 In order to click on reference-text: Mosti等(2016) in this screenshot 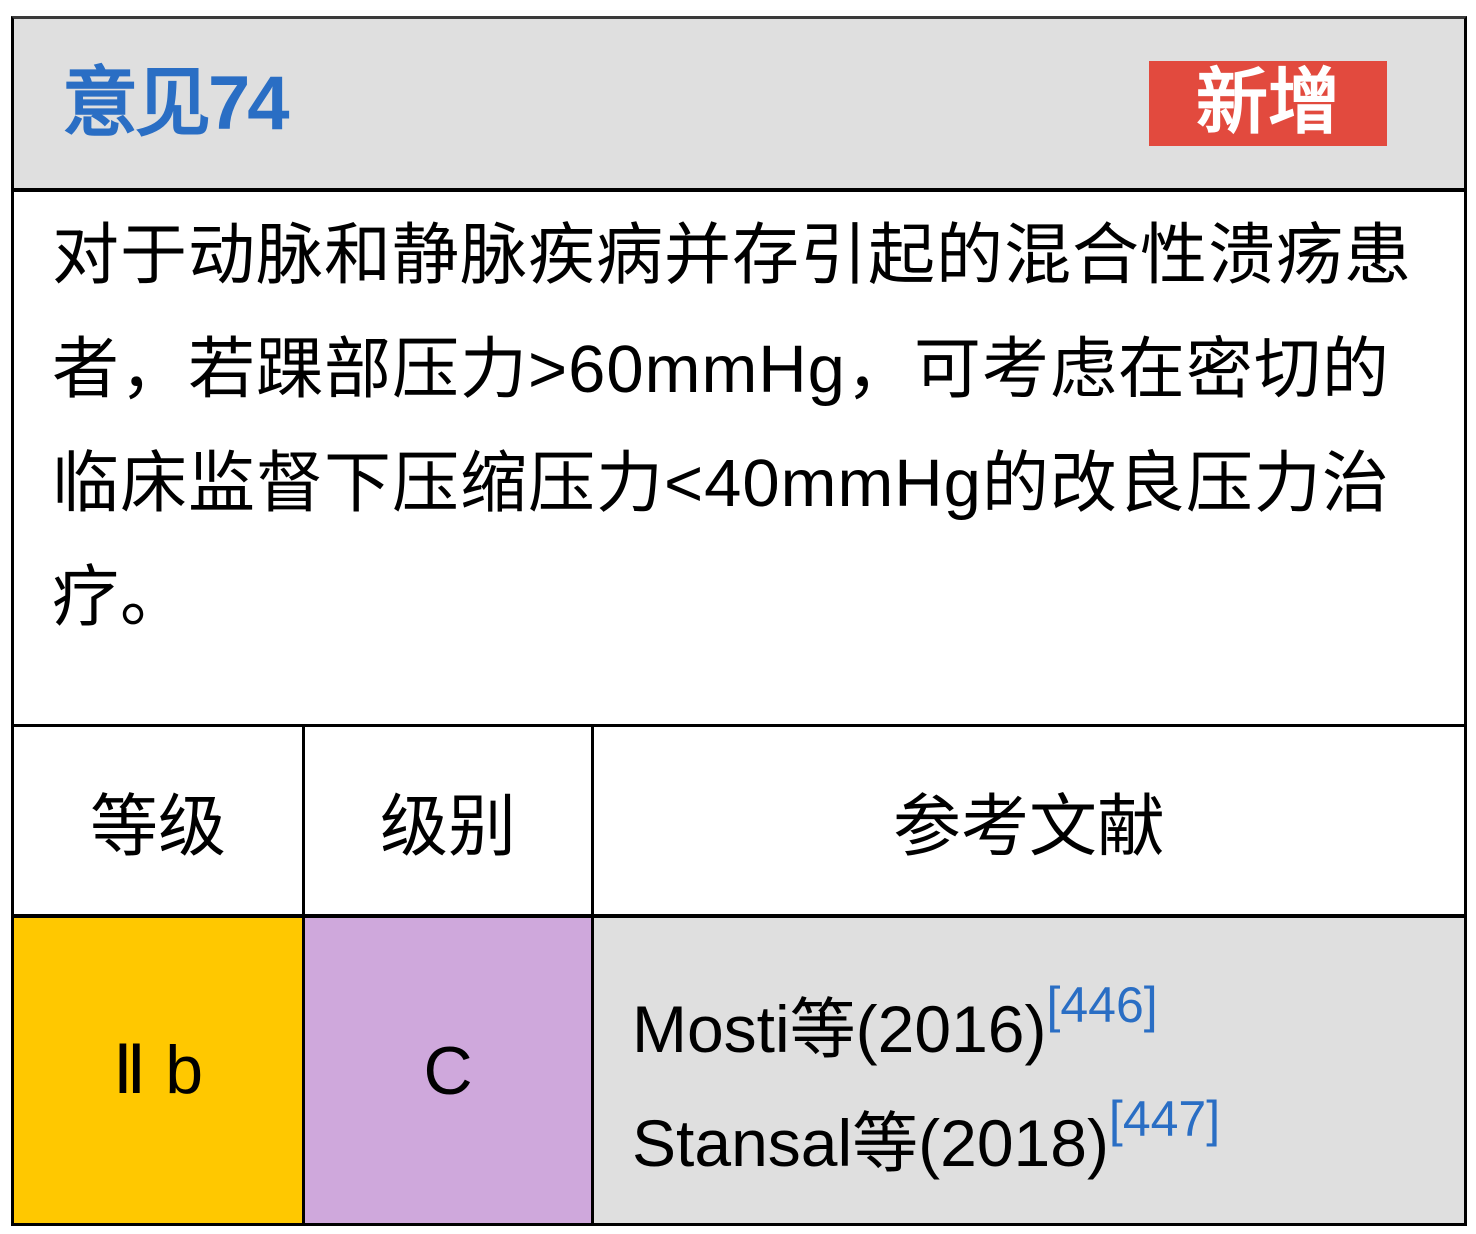, I will do `click(839, 1029)`.